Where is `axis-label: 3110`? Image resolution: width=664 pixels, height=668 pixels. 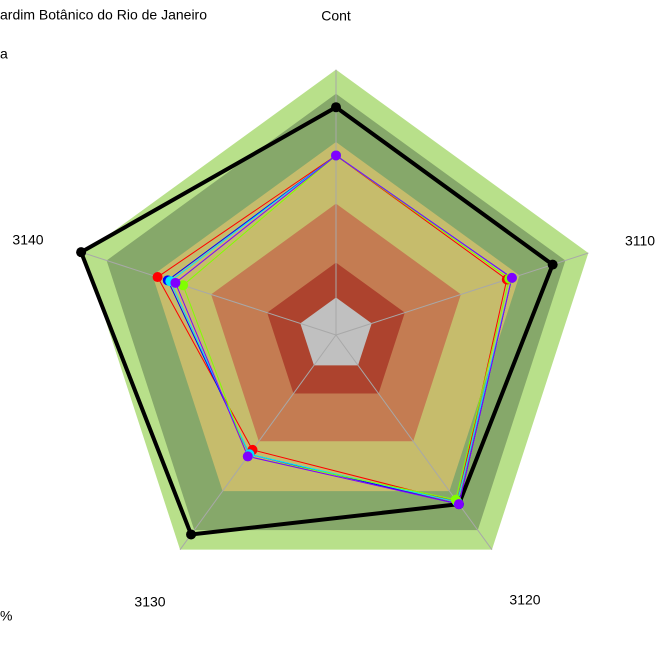
axis-label: 3110 is located at coordinates (640, 241).